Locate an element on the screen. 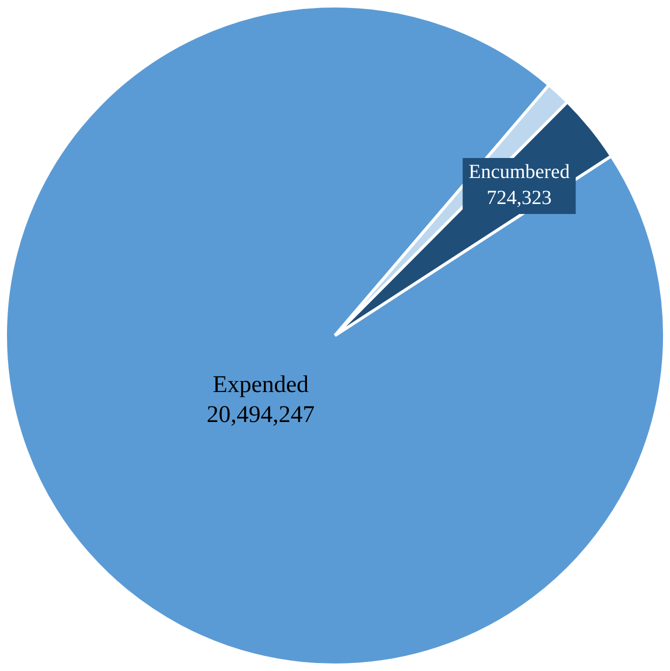  data-label: 724,323 is located at coordinates (519, 198).